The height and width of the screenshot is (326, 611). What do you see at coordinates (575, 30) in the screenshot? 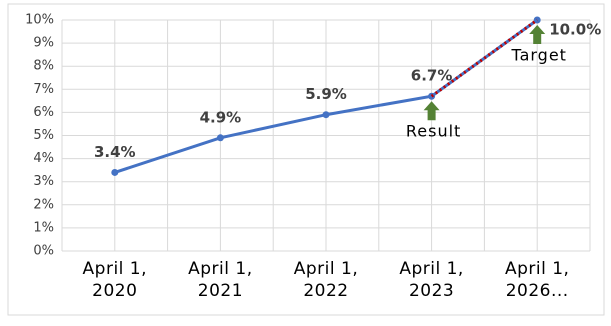
I see `data-label: 10.0%` at bounding box center [575, 30].